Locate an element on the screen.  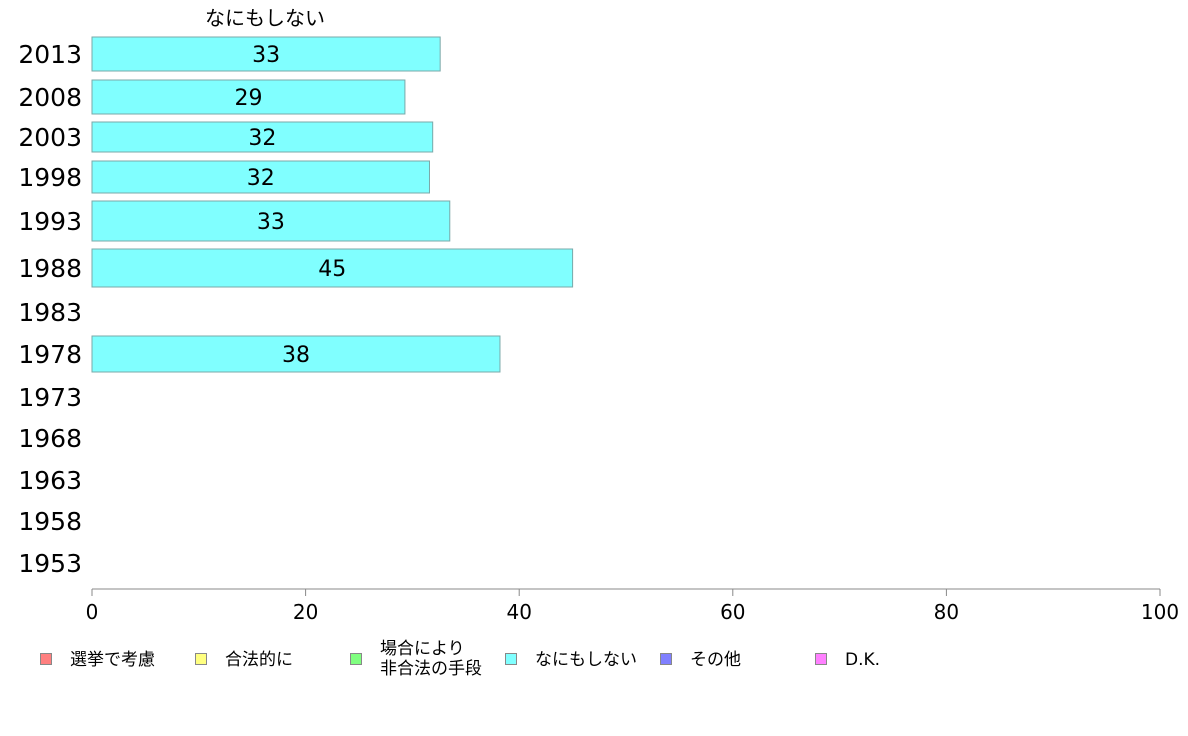
bar-value-label-1988: 45 is located at coordinates (332, 269).